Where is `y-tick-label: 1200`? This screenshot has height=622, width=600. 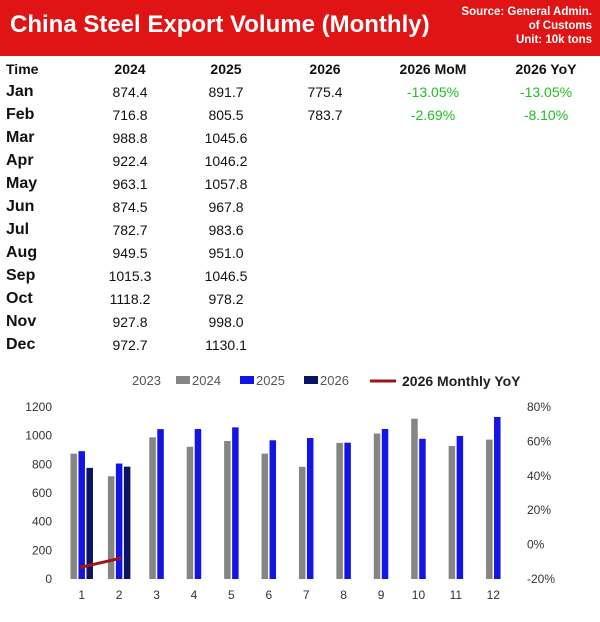
y-tick-label: 1200 is located at coordinates (38, 407).